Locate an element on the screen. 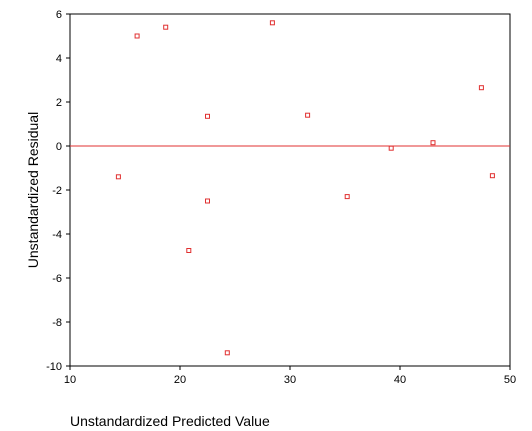 The width and height of the screenshot is (532, 431). x-axis-ticks: 10 20 30 40 50 is located at coordinates (290, 376).